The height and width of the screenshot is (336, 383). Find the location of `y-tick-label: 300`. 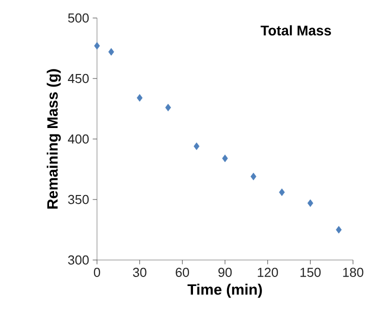

y-tick-label: 300 is located at coordinates (78, 260).